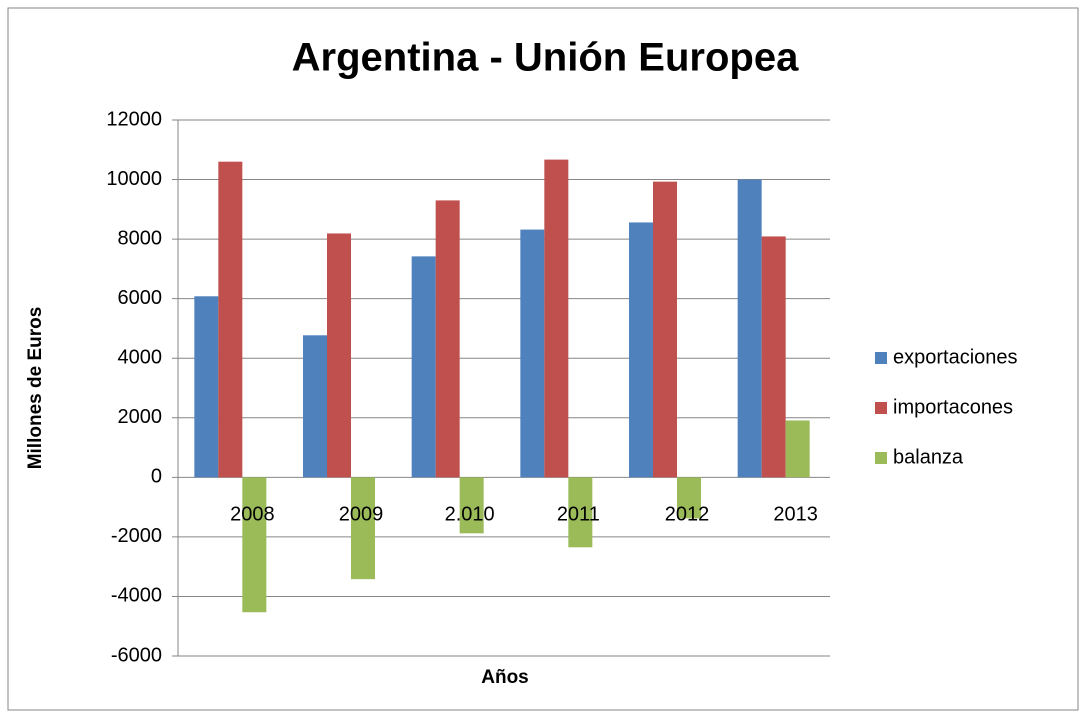 This screenshot has width=1088, height=720. I want to click on x-tick-label: 2011, so click(578, 515).